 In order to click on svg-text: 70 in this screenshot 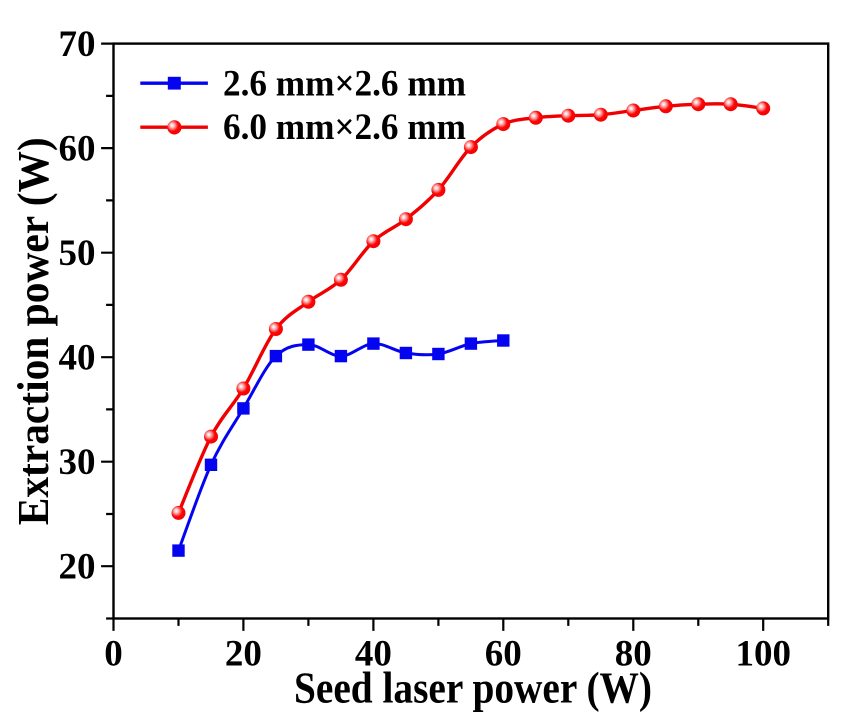, I will do `click(77, 44)`.